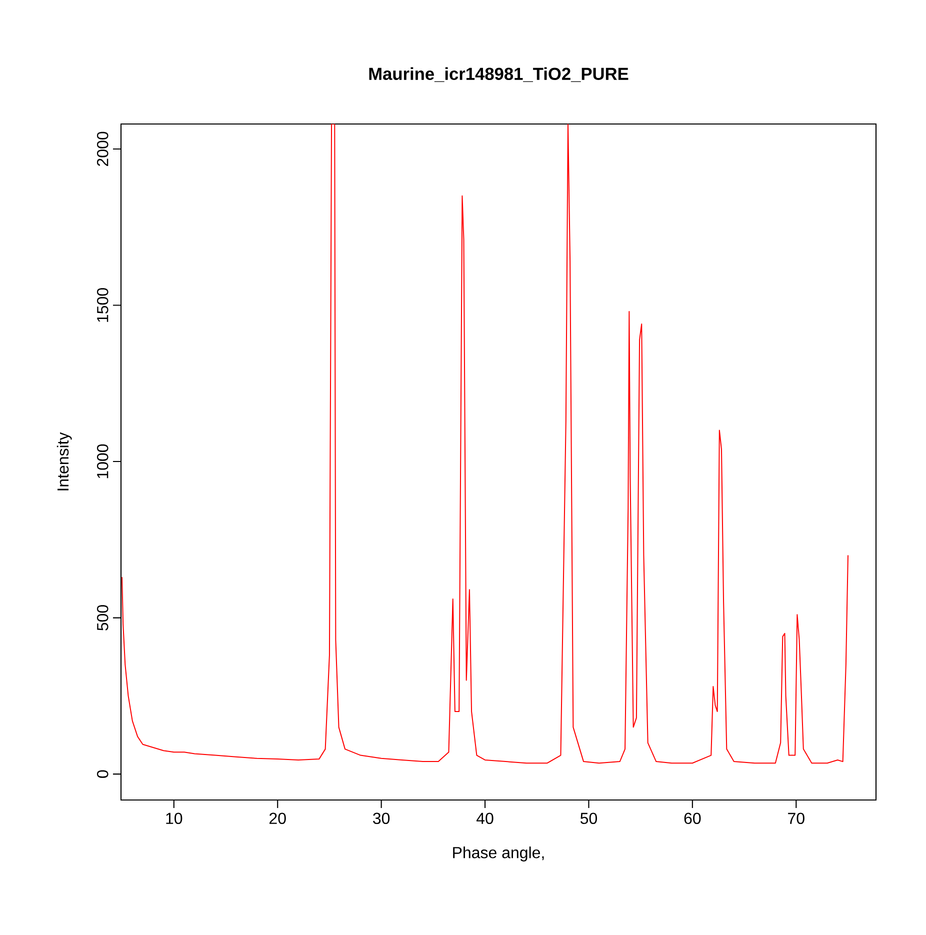 Image resolution: width=926 pixels, height=935 pixels. Describe the element at coordinates (692, 818) in the screenshot. I see `x-tick-label: 60` at that location.